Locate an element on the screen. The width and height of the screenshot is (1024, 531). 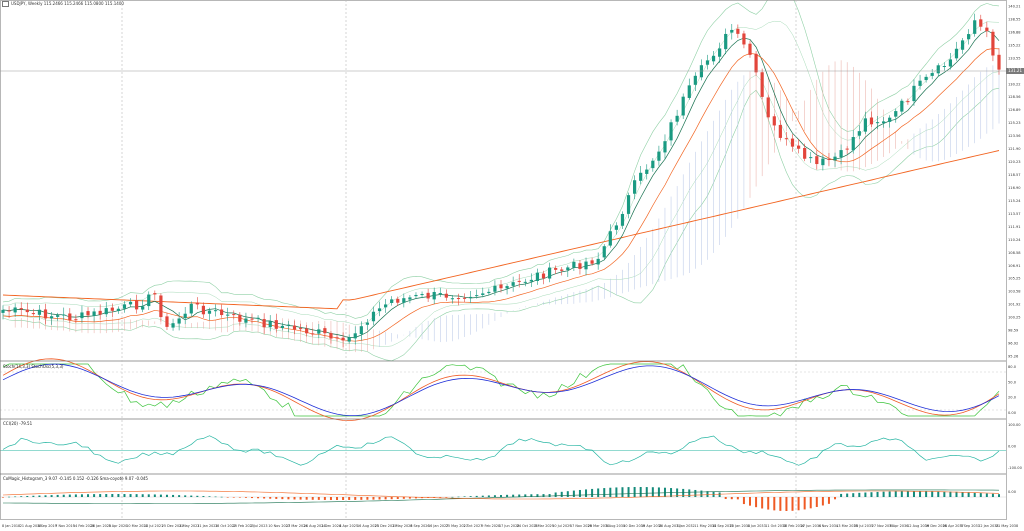
time-axis-label: 10 Dec 2030 is located at coordinates (634, 526).